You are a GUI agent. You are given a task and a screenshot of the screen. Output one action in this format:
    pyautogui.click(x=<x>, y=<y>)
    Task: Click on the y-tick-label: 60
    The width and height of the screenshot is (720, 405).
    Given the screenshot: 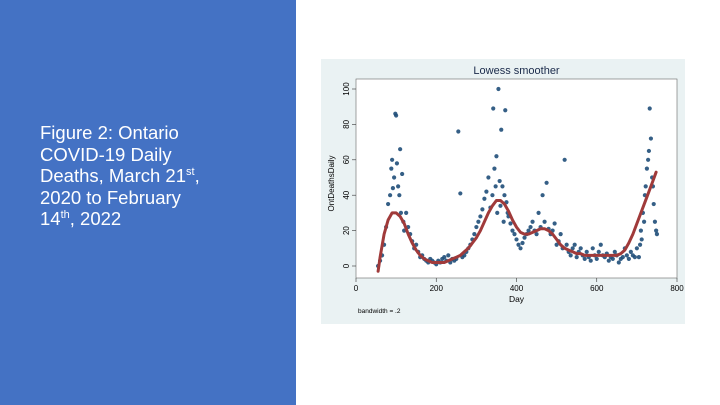 What is the action you would take?
    pyautogui.click(x=346, y=159)
    